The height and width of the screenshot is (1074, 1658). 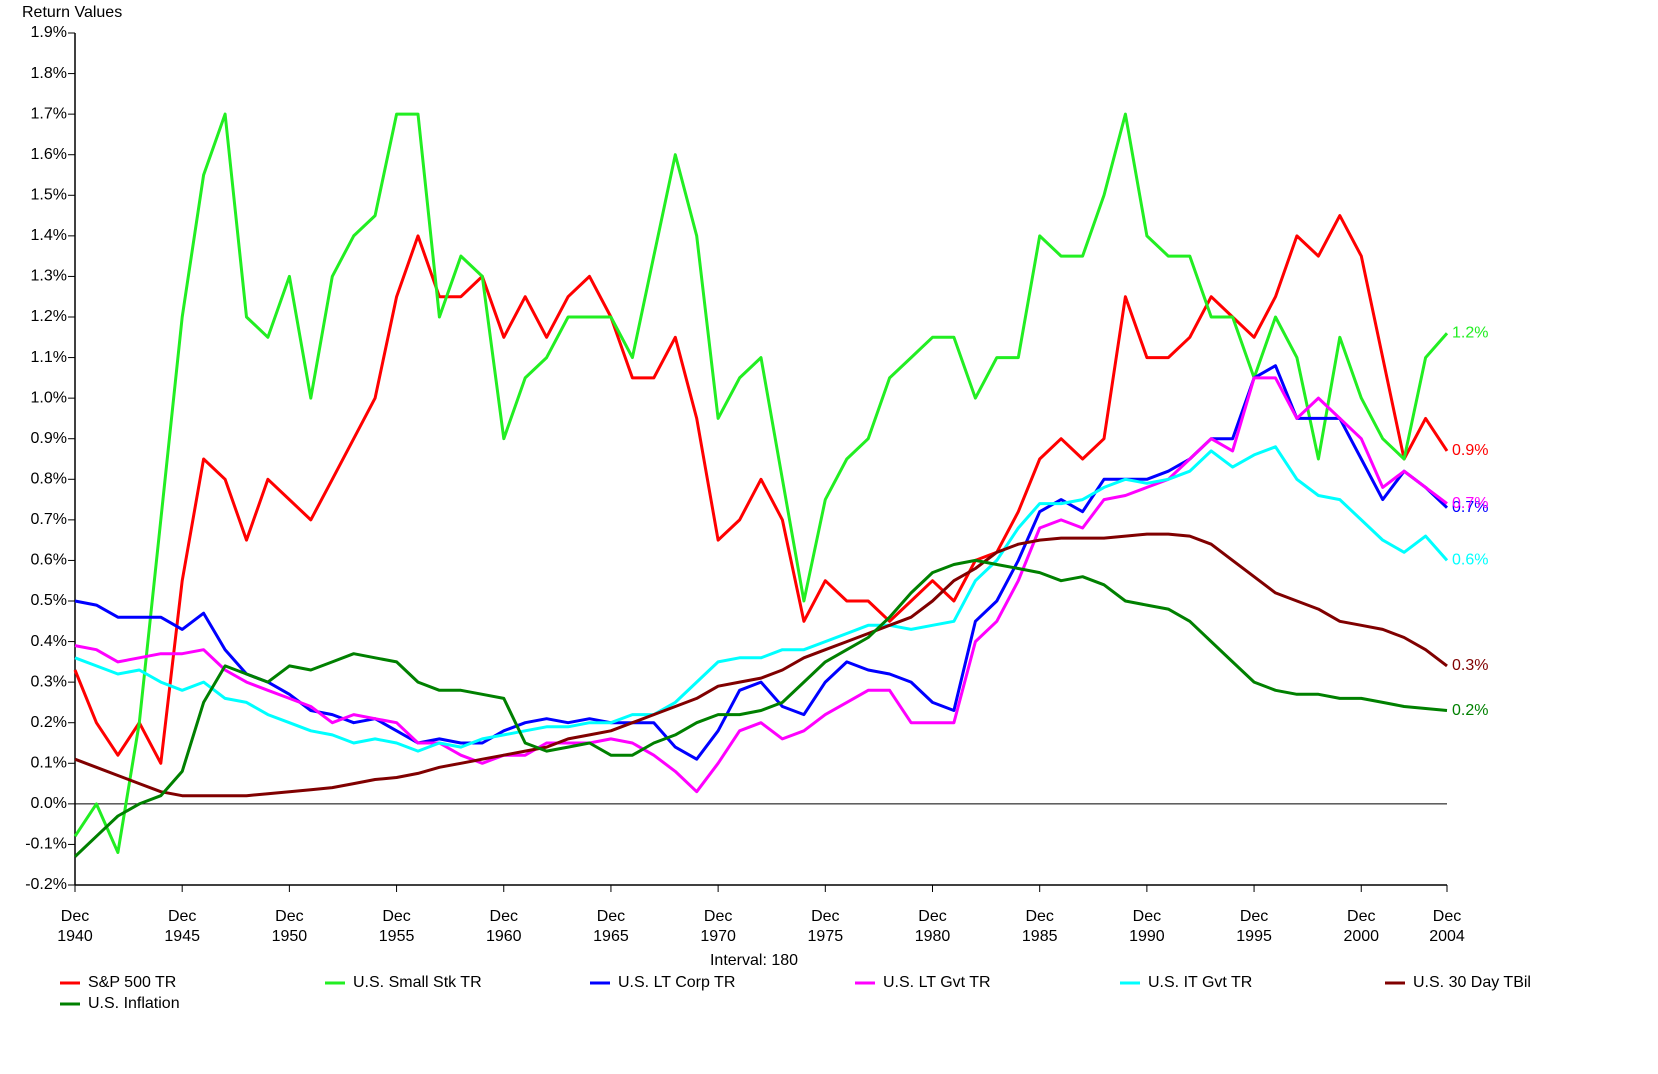 I want to click on legend-label: U.S. Inflation, so click(x=134, y=1003).